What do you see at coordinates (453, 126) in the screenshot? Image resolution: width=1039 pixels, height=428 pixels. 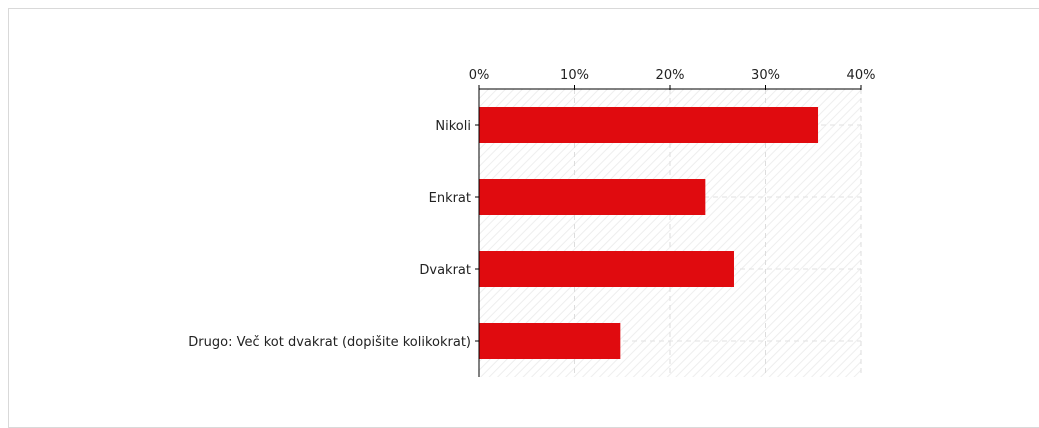 I see `category-label-0: Nikoli` at bounding box center [453, 126].